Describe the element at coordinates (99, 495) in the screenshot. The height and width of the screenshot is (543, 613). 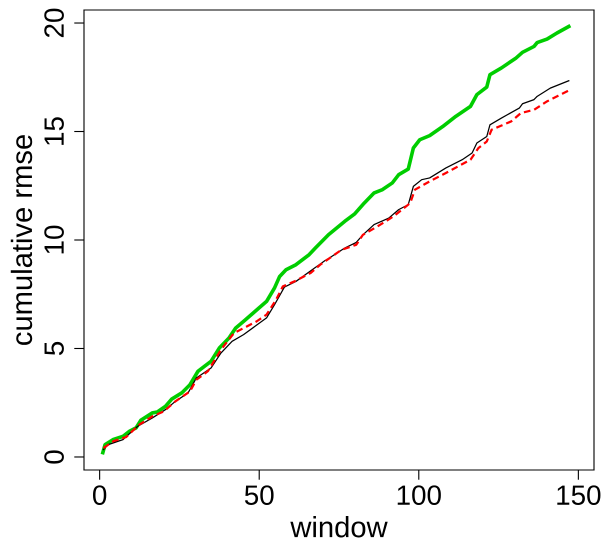
I see `x-tick-label: 0` at that location.